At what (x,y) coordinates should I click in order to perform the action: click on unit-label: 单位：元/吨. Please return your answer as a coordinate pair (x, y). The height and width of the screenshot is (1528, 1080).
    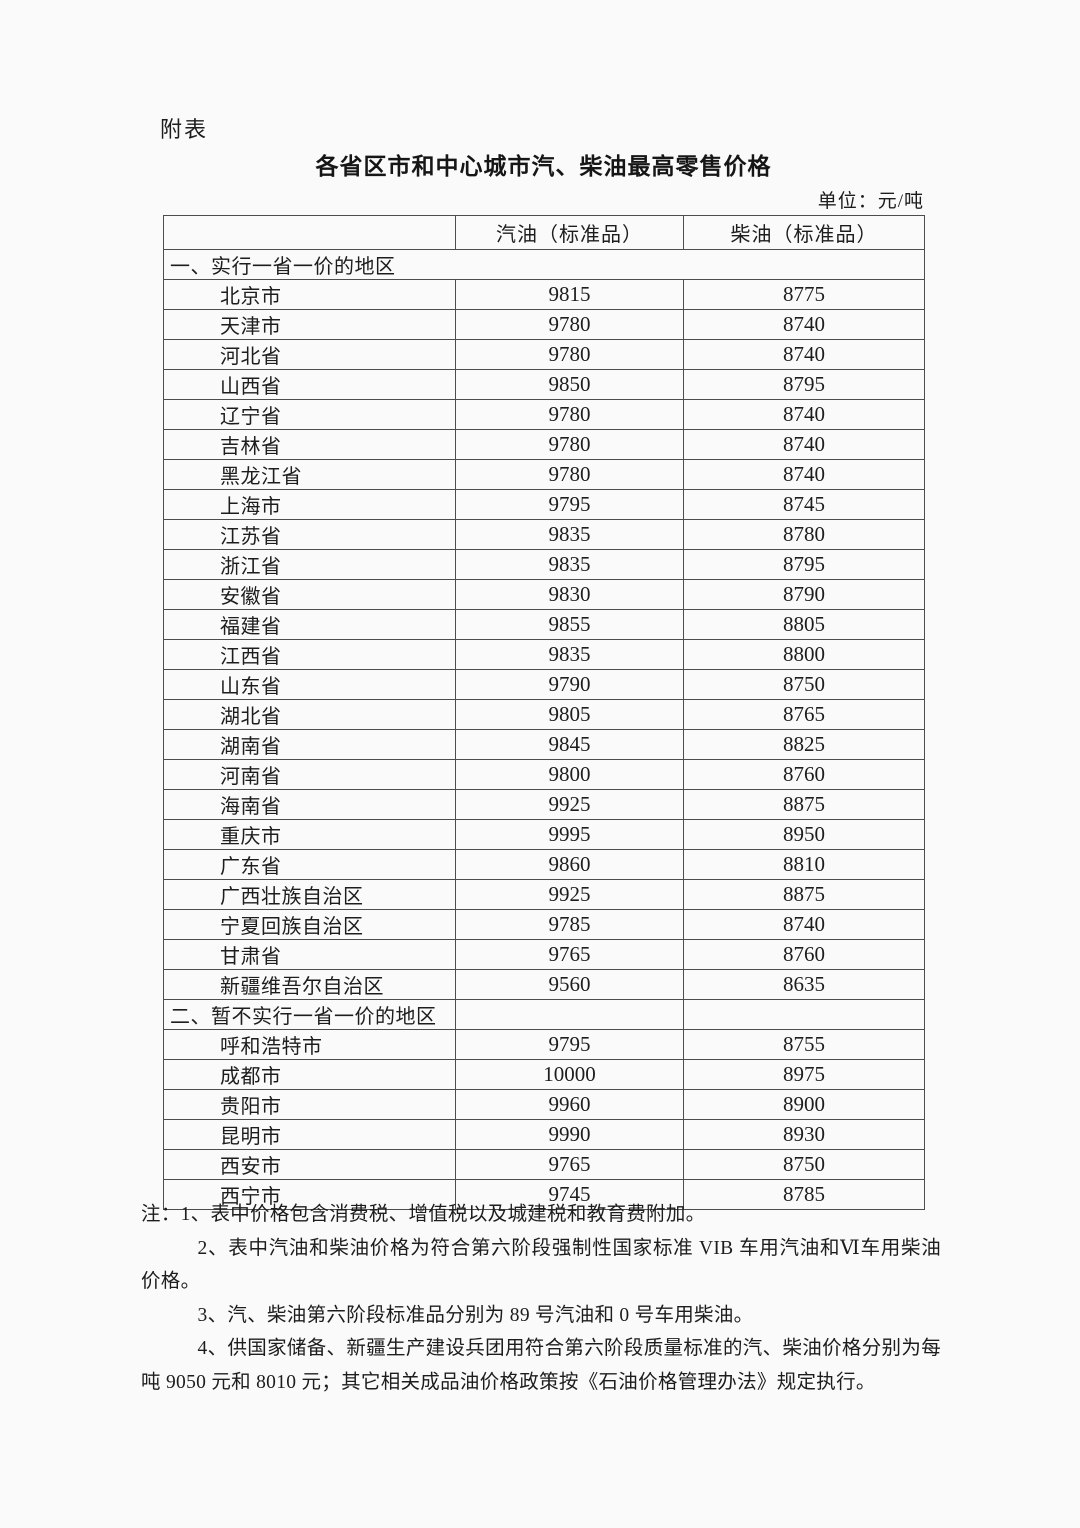
    Looking at the image, I should click on (870, 201).